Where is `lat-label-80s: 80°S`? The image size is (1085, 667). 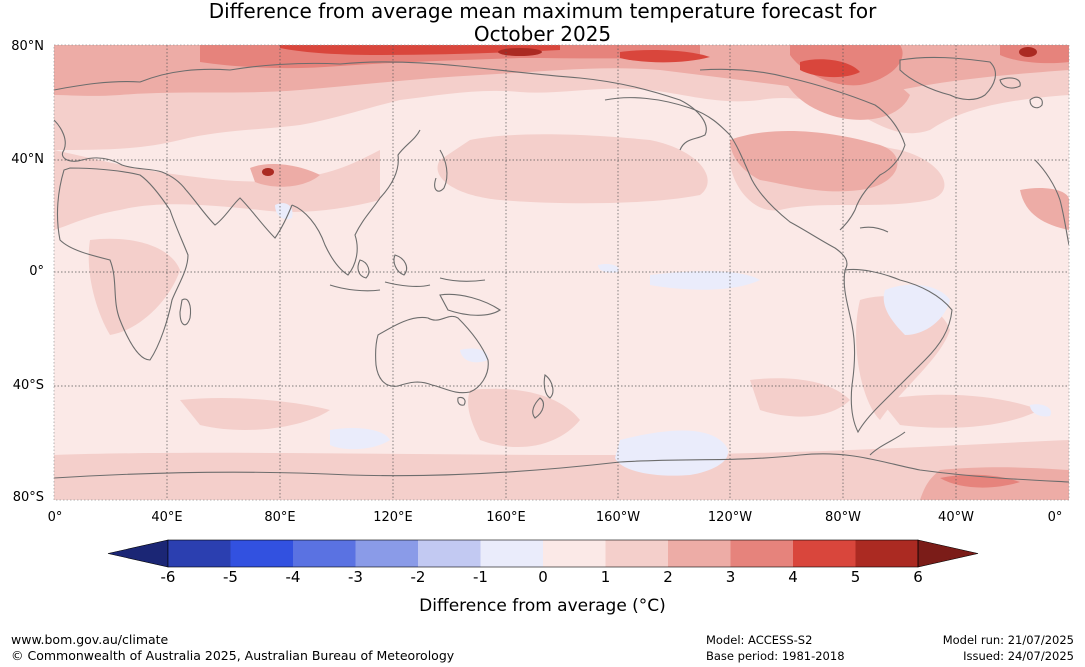 lat-label-80s: 80°S is located at coordinates (28, 497).